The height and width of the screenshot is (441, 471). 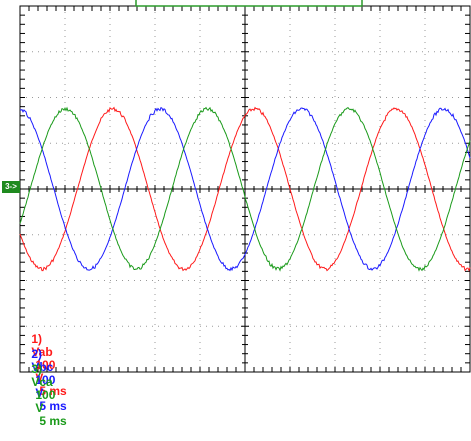 What do you see at coordinates (11, 187) in the screenshot?
I see `channel-3-ground-marker: 3->` at bounding box center [11, 187].